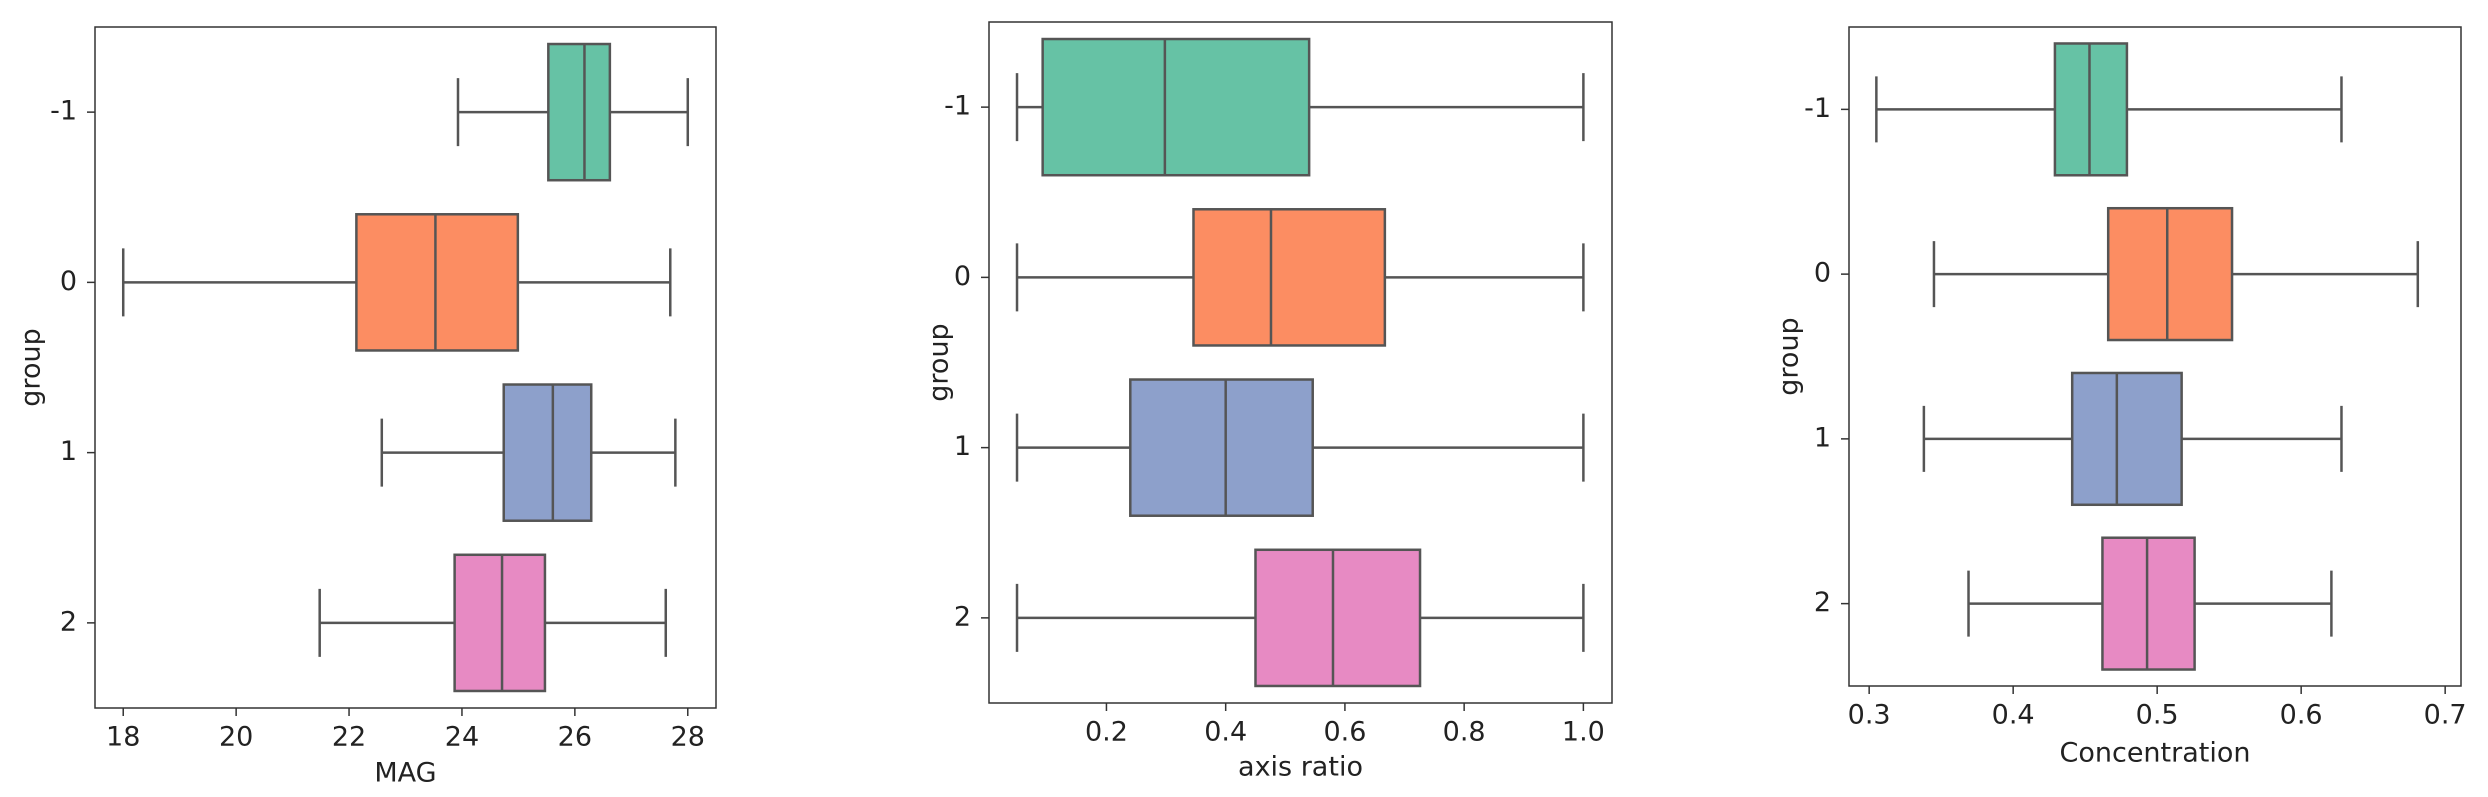 This screenshot has width=2488, height=797. I want to click on x-tick-label: 0.2, so click(1106, 732).